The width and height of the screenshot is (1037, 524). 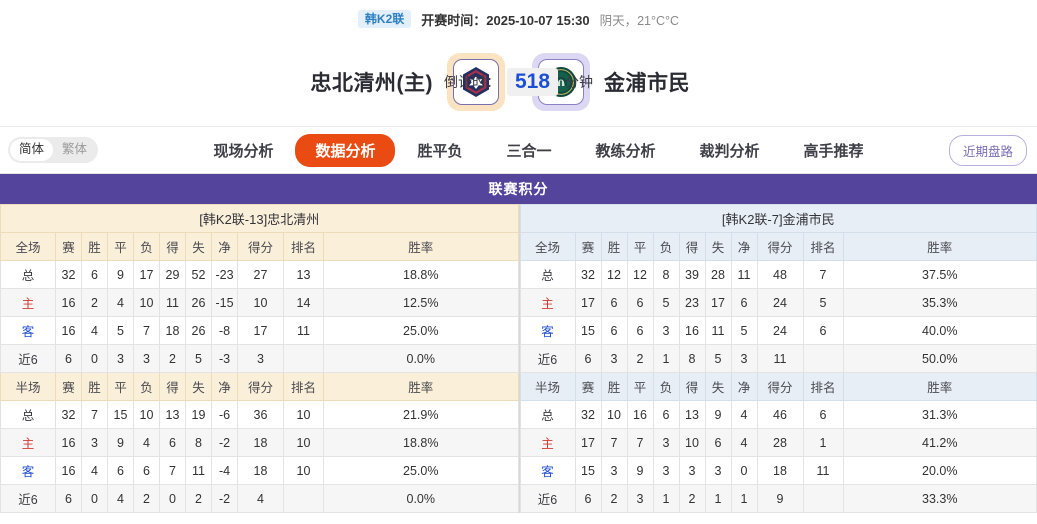 I want to click on cell-goal-diff: 4, so click(x=744, y=414).